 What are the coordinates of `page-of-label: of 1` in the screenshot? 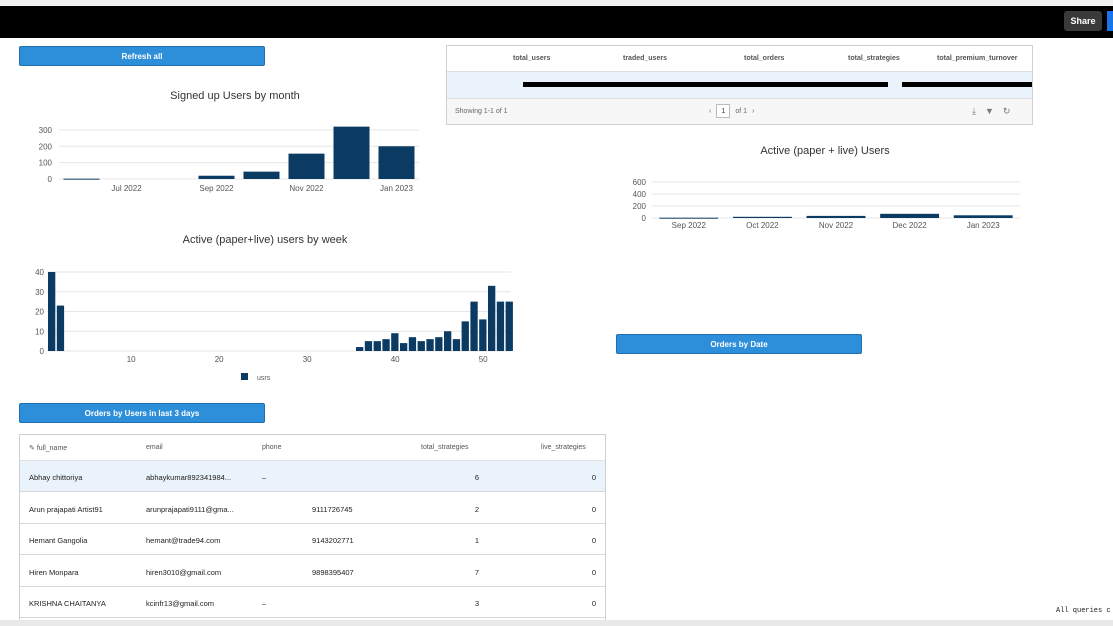 It's located at (741, 111).